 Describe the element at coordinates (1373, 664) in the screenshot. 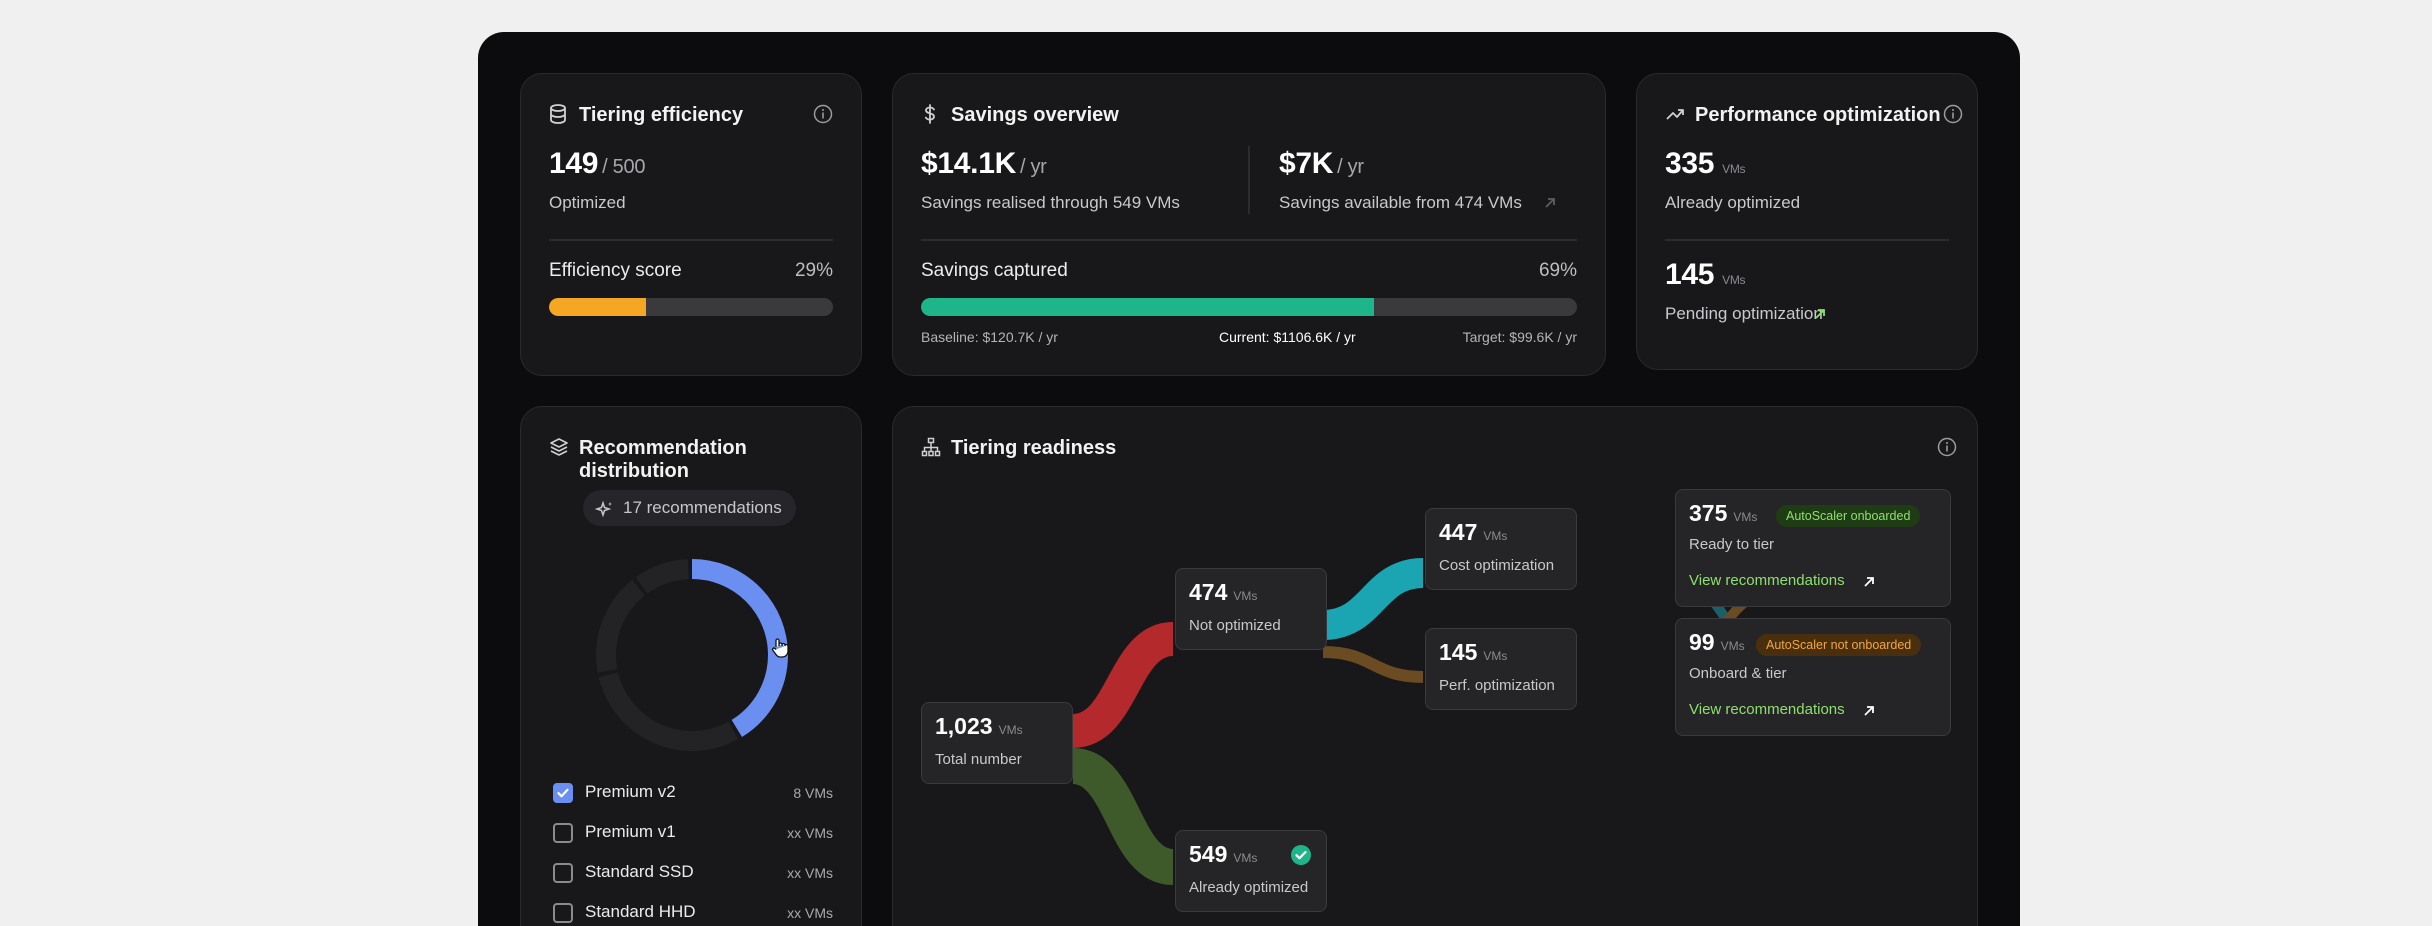

I see `flow-not-optimized-to-perf` at that location.